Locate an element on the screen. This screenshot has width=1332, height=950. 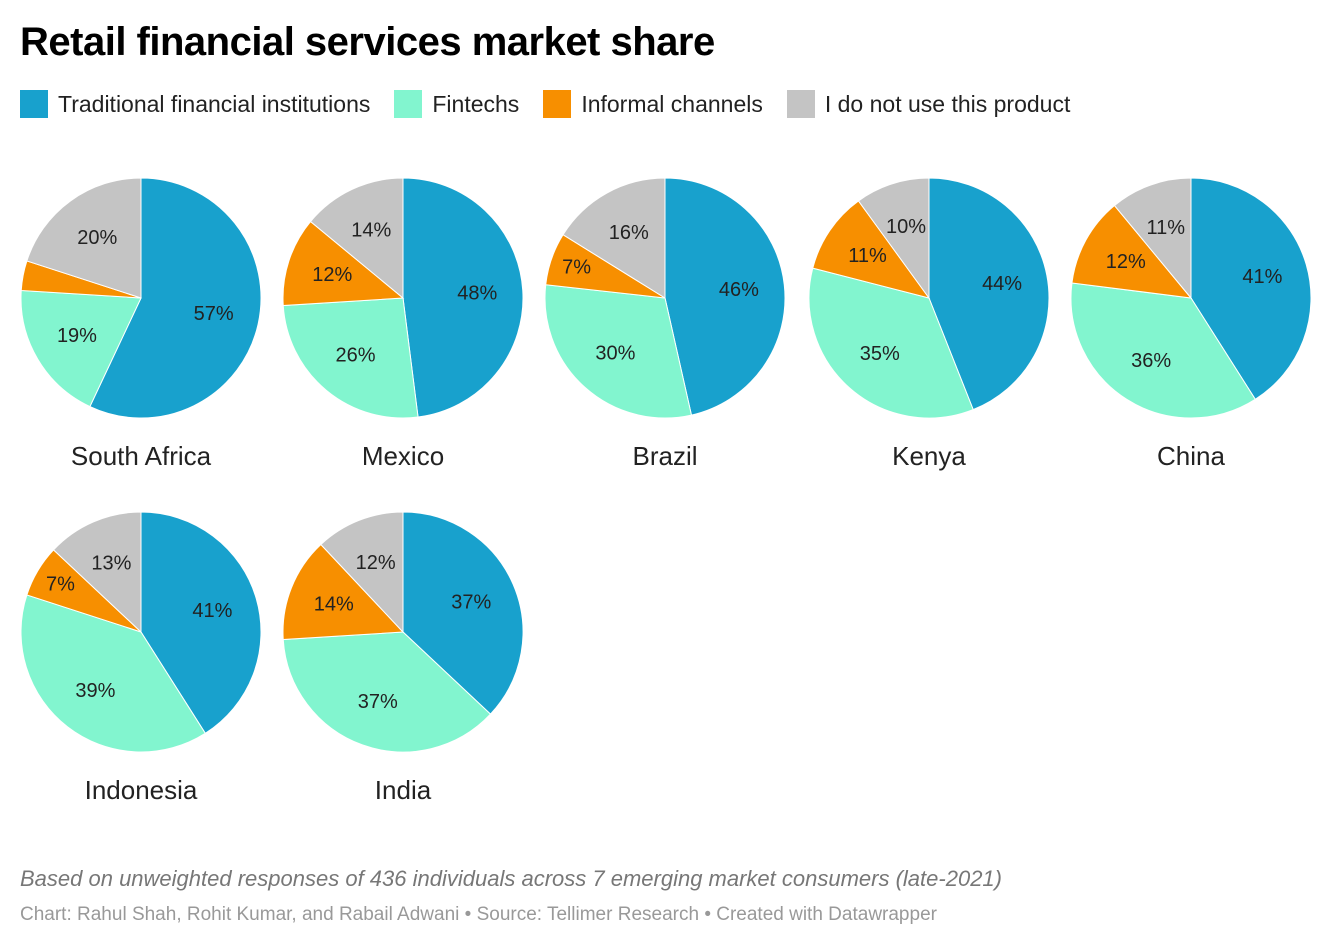
slice-kenya-informal is located at coordinates (871, 249).